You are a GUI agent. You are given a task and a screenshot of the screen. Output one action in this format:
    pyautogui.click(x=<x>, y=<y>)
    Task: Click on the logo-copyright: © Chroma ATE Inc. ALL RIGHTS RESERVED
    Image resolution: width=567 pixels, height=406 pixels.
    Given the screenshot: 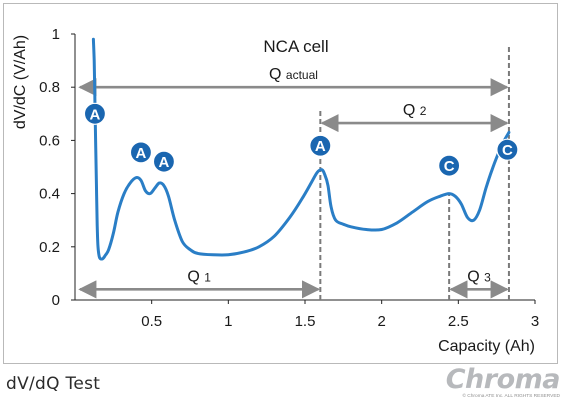 What is the action you would take?
    pyautogui.click(x=511, y=396)
    